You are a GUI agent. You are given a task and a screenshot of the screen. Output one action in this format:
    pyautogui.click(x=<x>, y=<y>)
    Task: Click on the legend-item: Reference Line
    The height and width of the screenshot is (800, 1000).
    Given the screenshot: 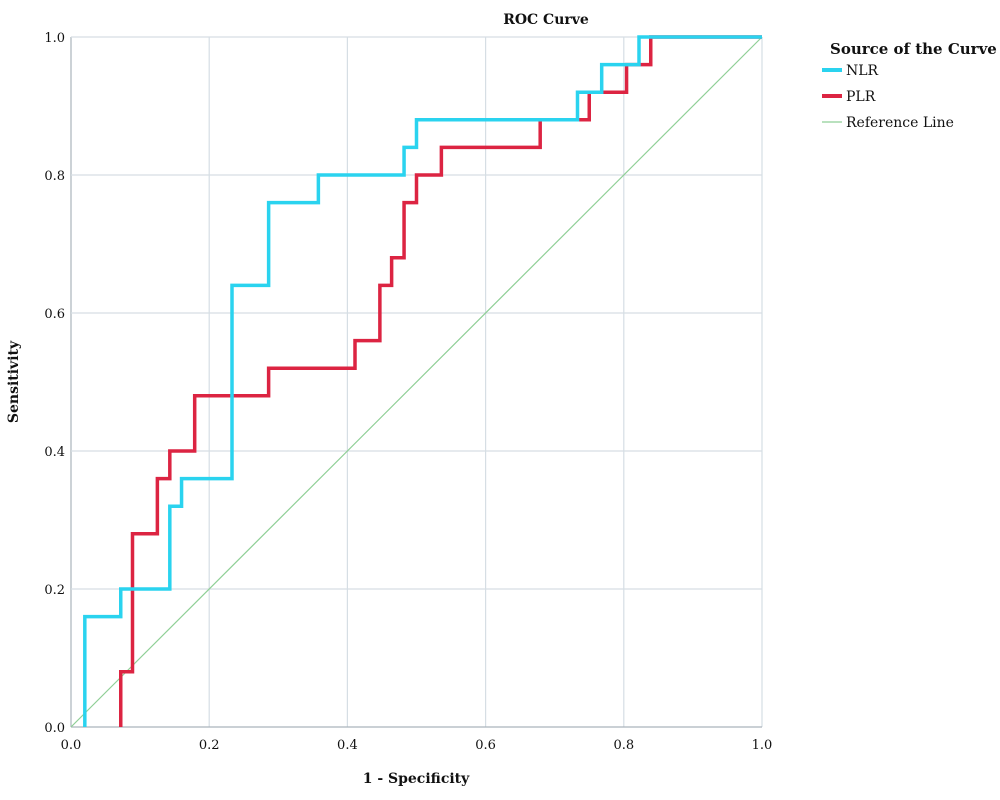 What is the action you would take?
    pyautogui.click(x=900, y=123)
    